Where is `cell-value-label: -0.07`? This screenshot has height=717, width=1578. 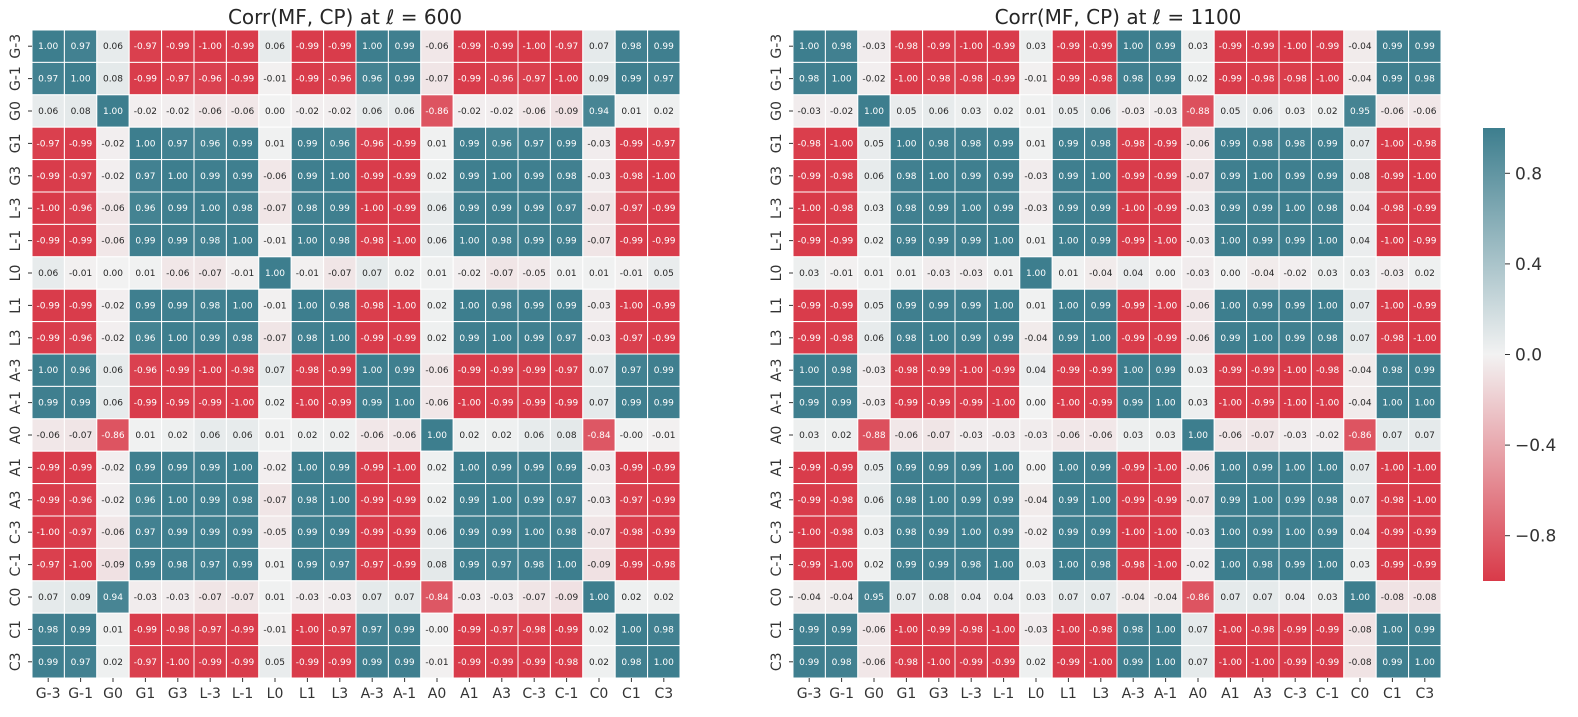
cell-value-label: -0.07 is located at coordinates (80, 436).